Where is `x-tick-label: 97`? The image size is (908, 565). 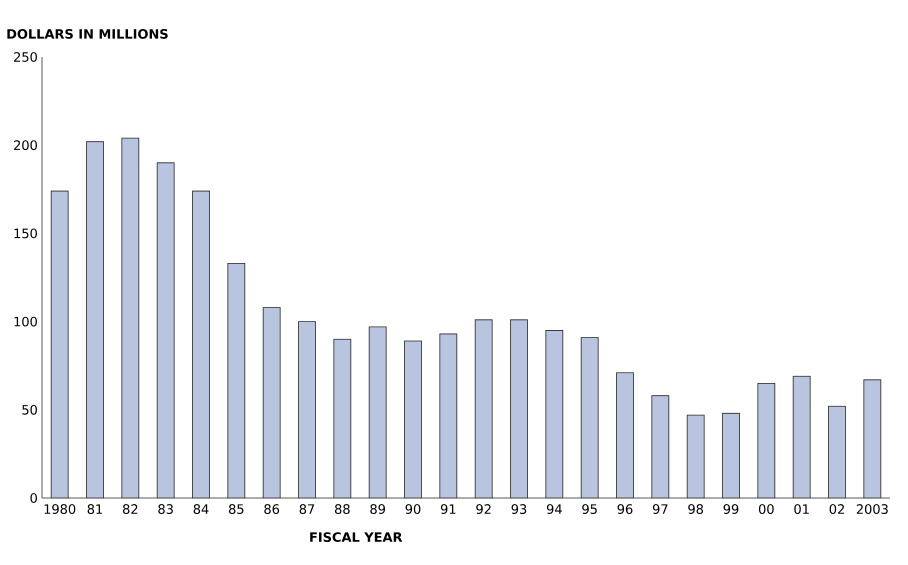
x-tick-label: 97 is located at coordinates (660, 509).